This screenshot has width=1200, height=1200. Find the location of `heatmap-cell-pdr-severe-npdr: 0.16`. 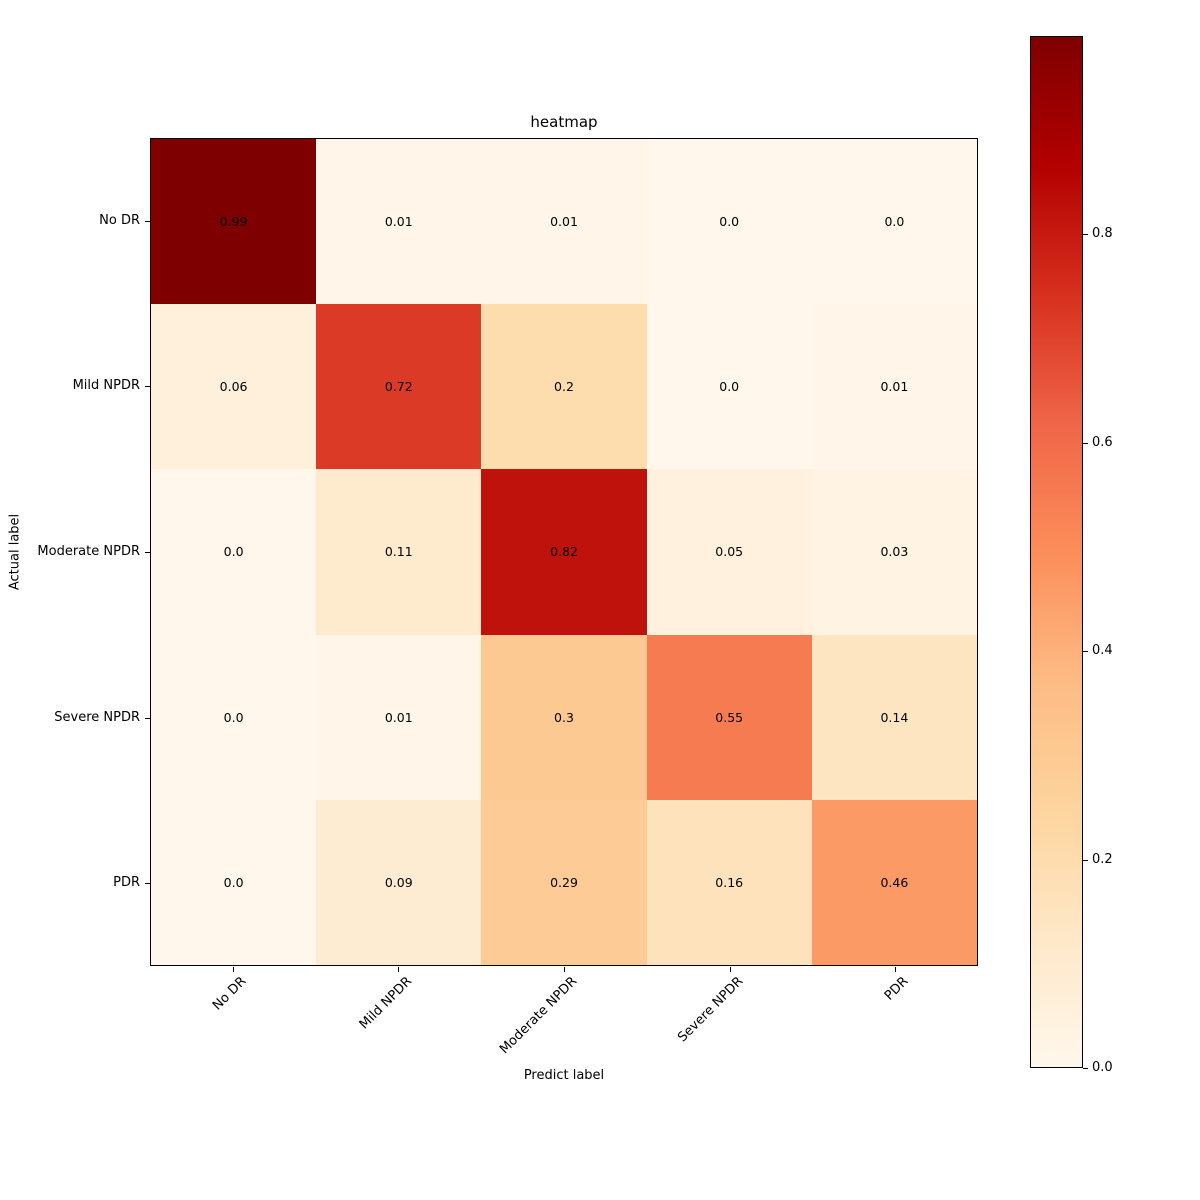

heatmap-cell-pdr-severe-npdr: 0.16 is located at coordinates (729, 882).